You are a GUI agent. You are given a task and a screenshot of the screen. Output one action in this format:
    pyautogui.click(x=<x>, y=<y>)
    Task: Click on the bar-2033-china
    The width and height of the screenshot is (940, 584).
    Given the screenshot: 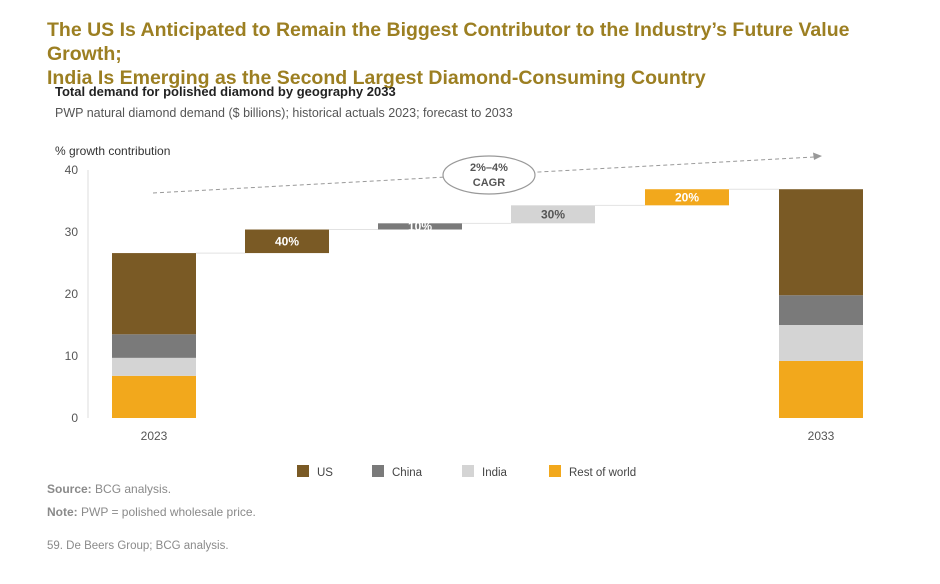 What is the action you would take?
    pyautogui.click(x=821, y=310)
    